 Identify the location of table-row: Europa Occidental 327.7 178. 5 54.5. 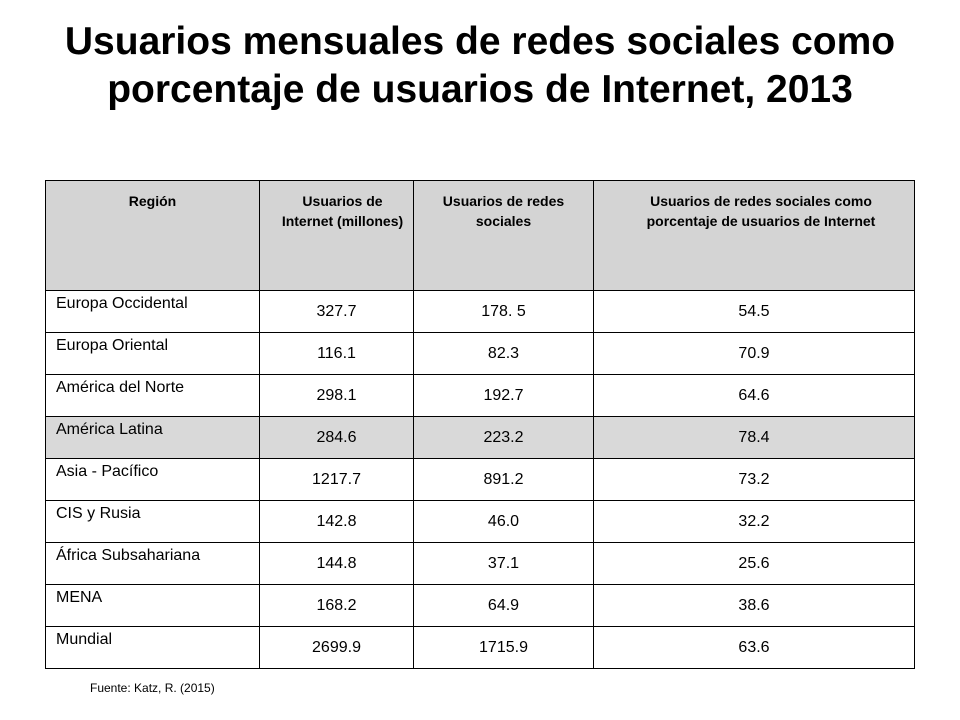
(480, 311).